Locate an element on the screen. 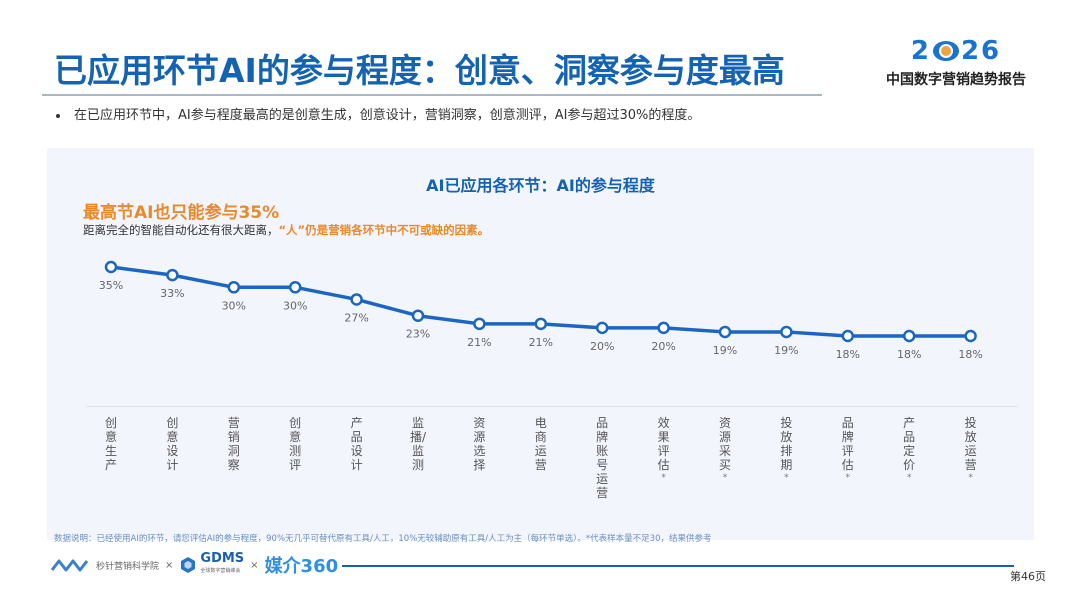 The image size is (1080, 608). brand-year: 2 26 is located at coordinates (956, 51).